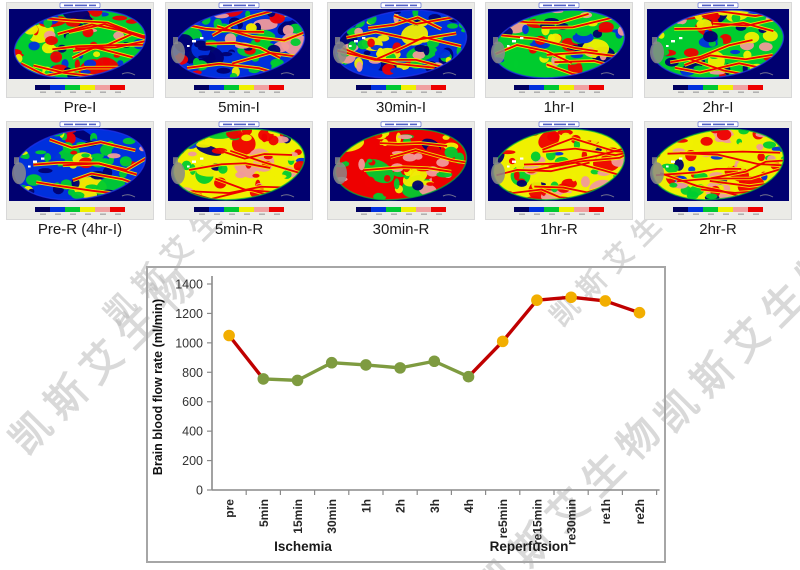 This screenshot has width=800, height=570. Describe the element at coordinates (199, 491) in the screenshot. I see `y-tick-label: 0` at that location.